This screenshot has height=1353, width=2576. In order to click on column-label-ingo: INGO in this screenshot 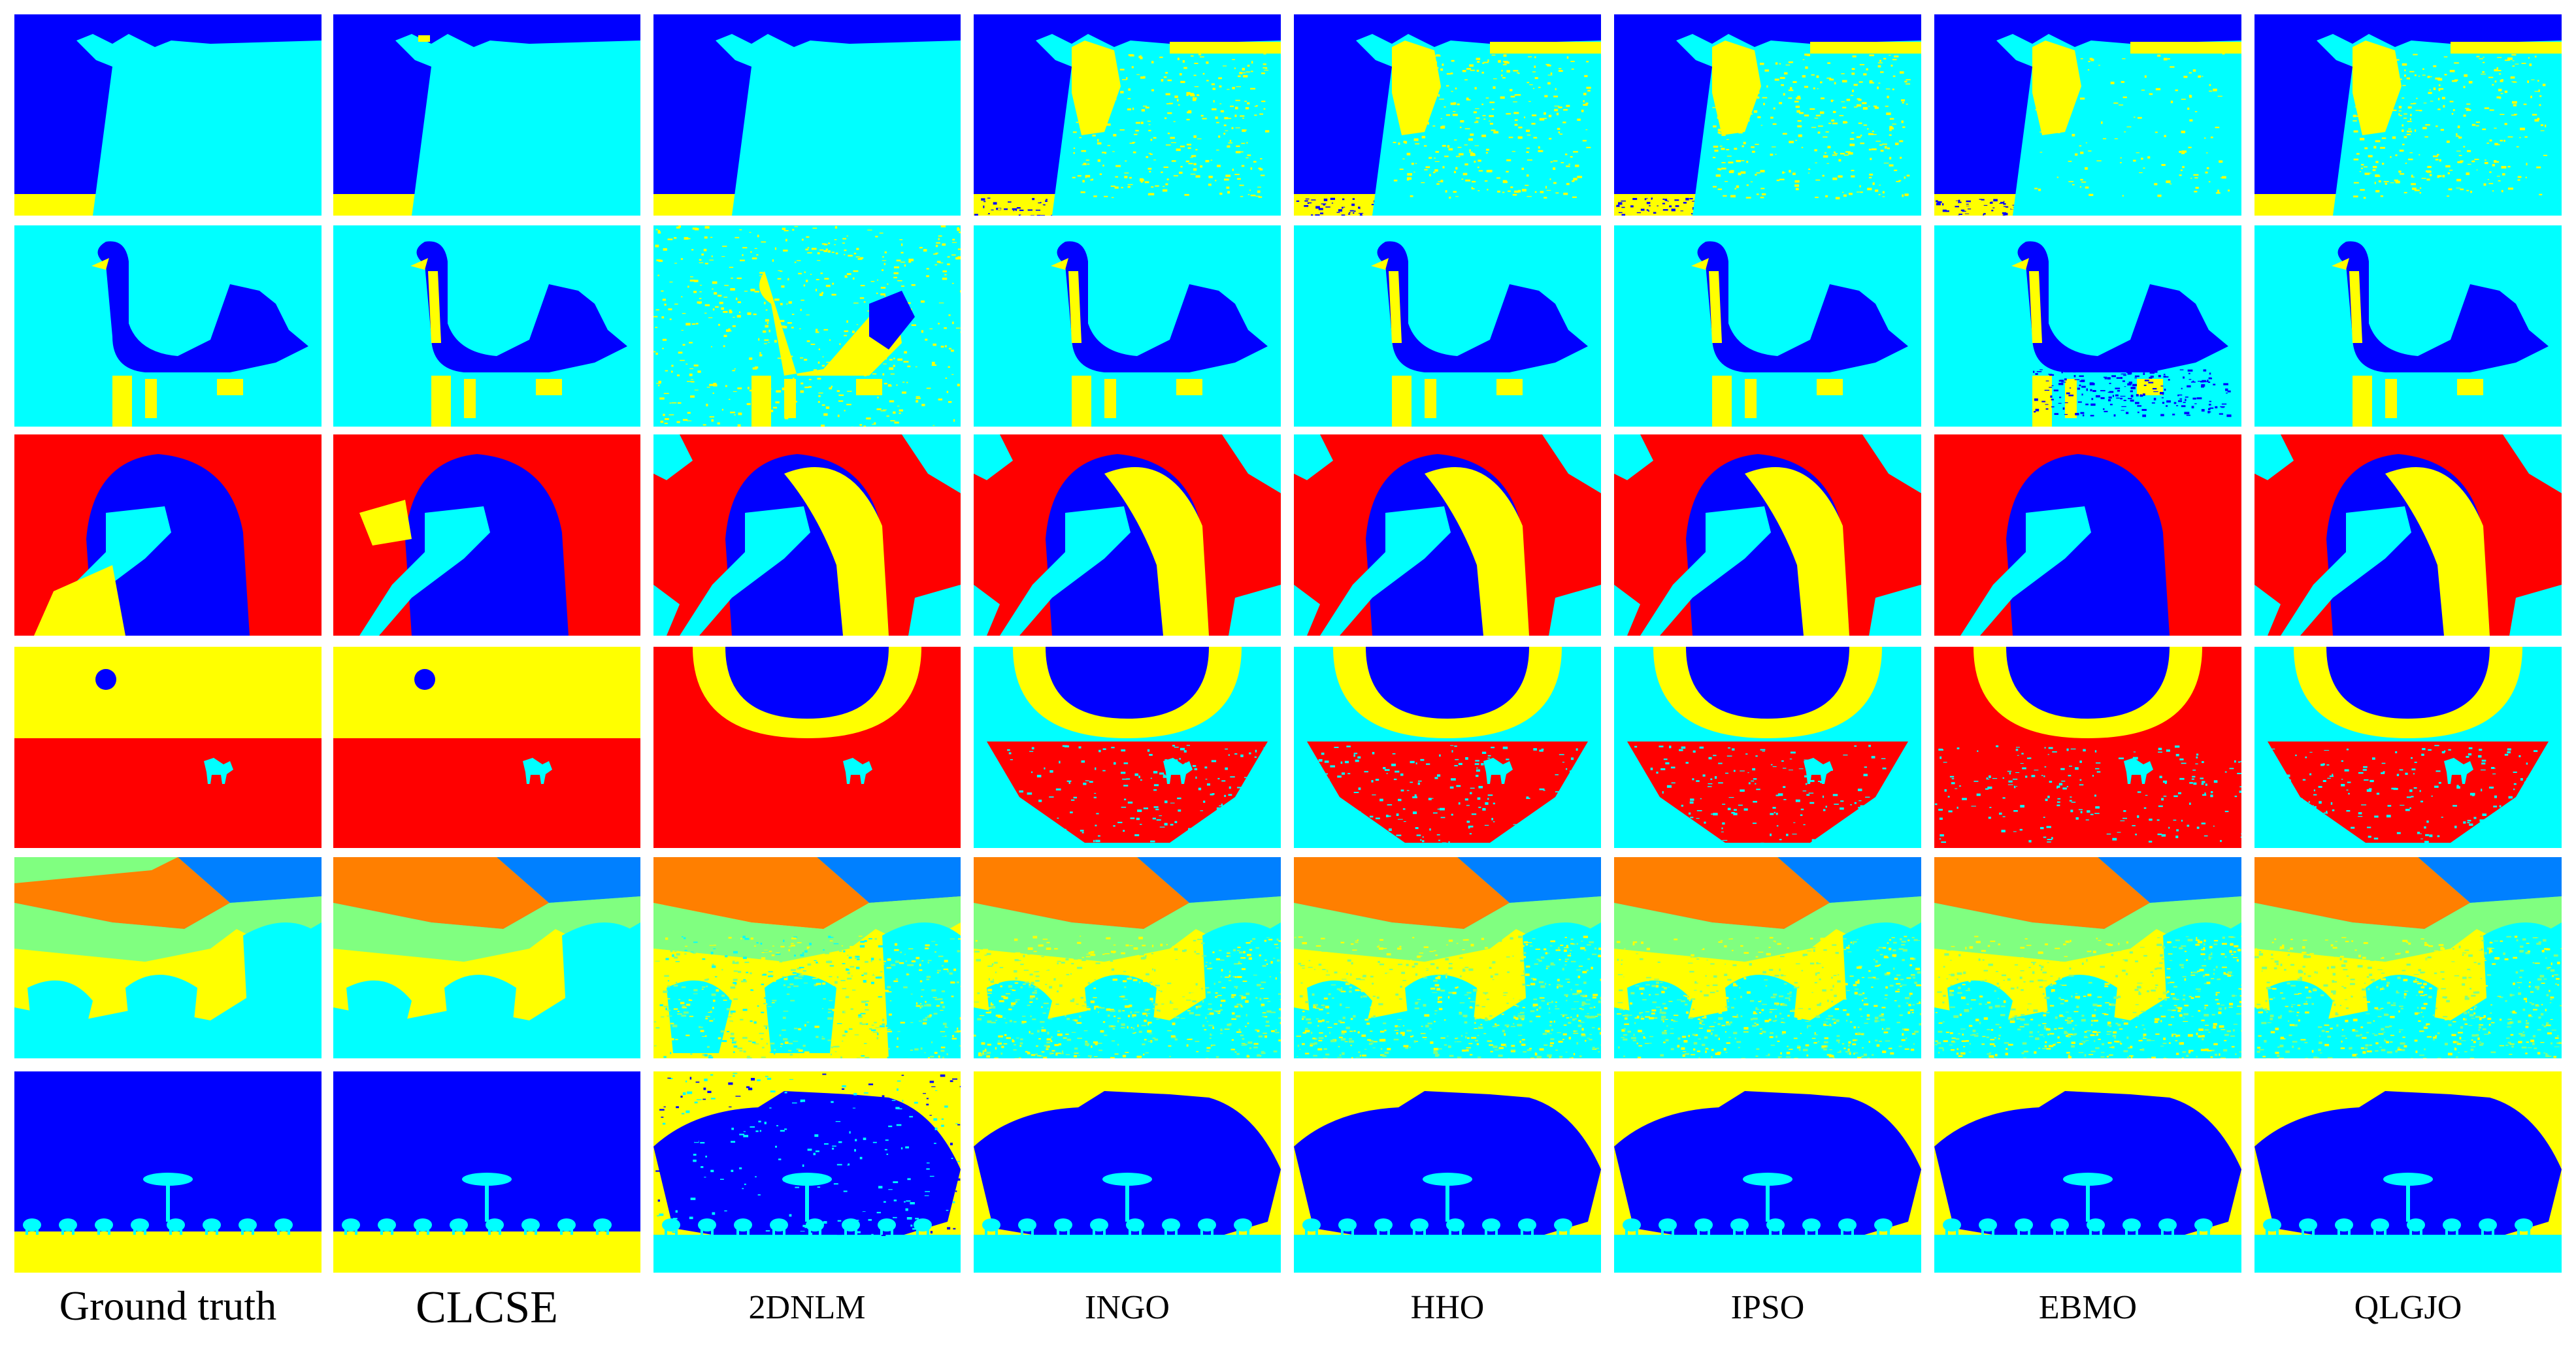, I will do `click(1127, 1307)`.